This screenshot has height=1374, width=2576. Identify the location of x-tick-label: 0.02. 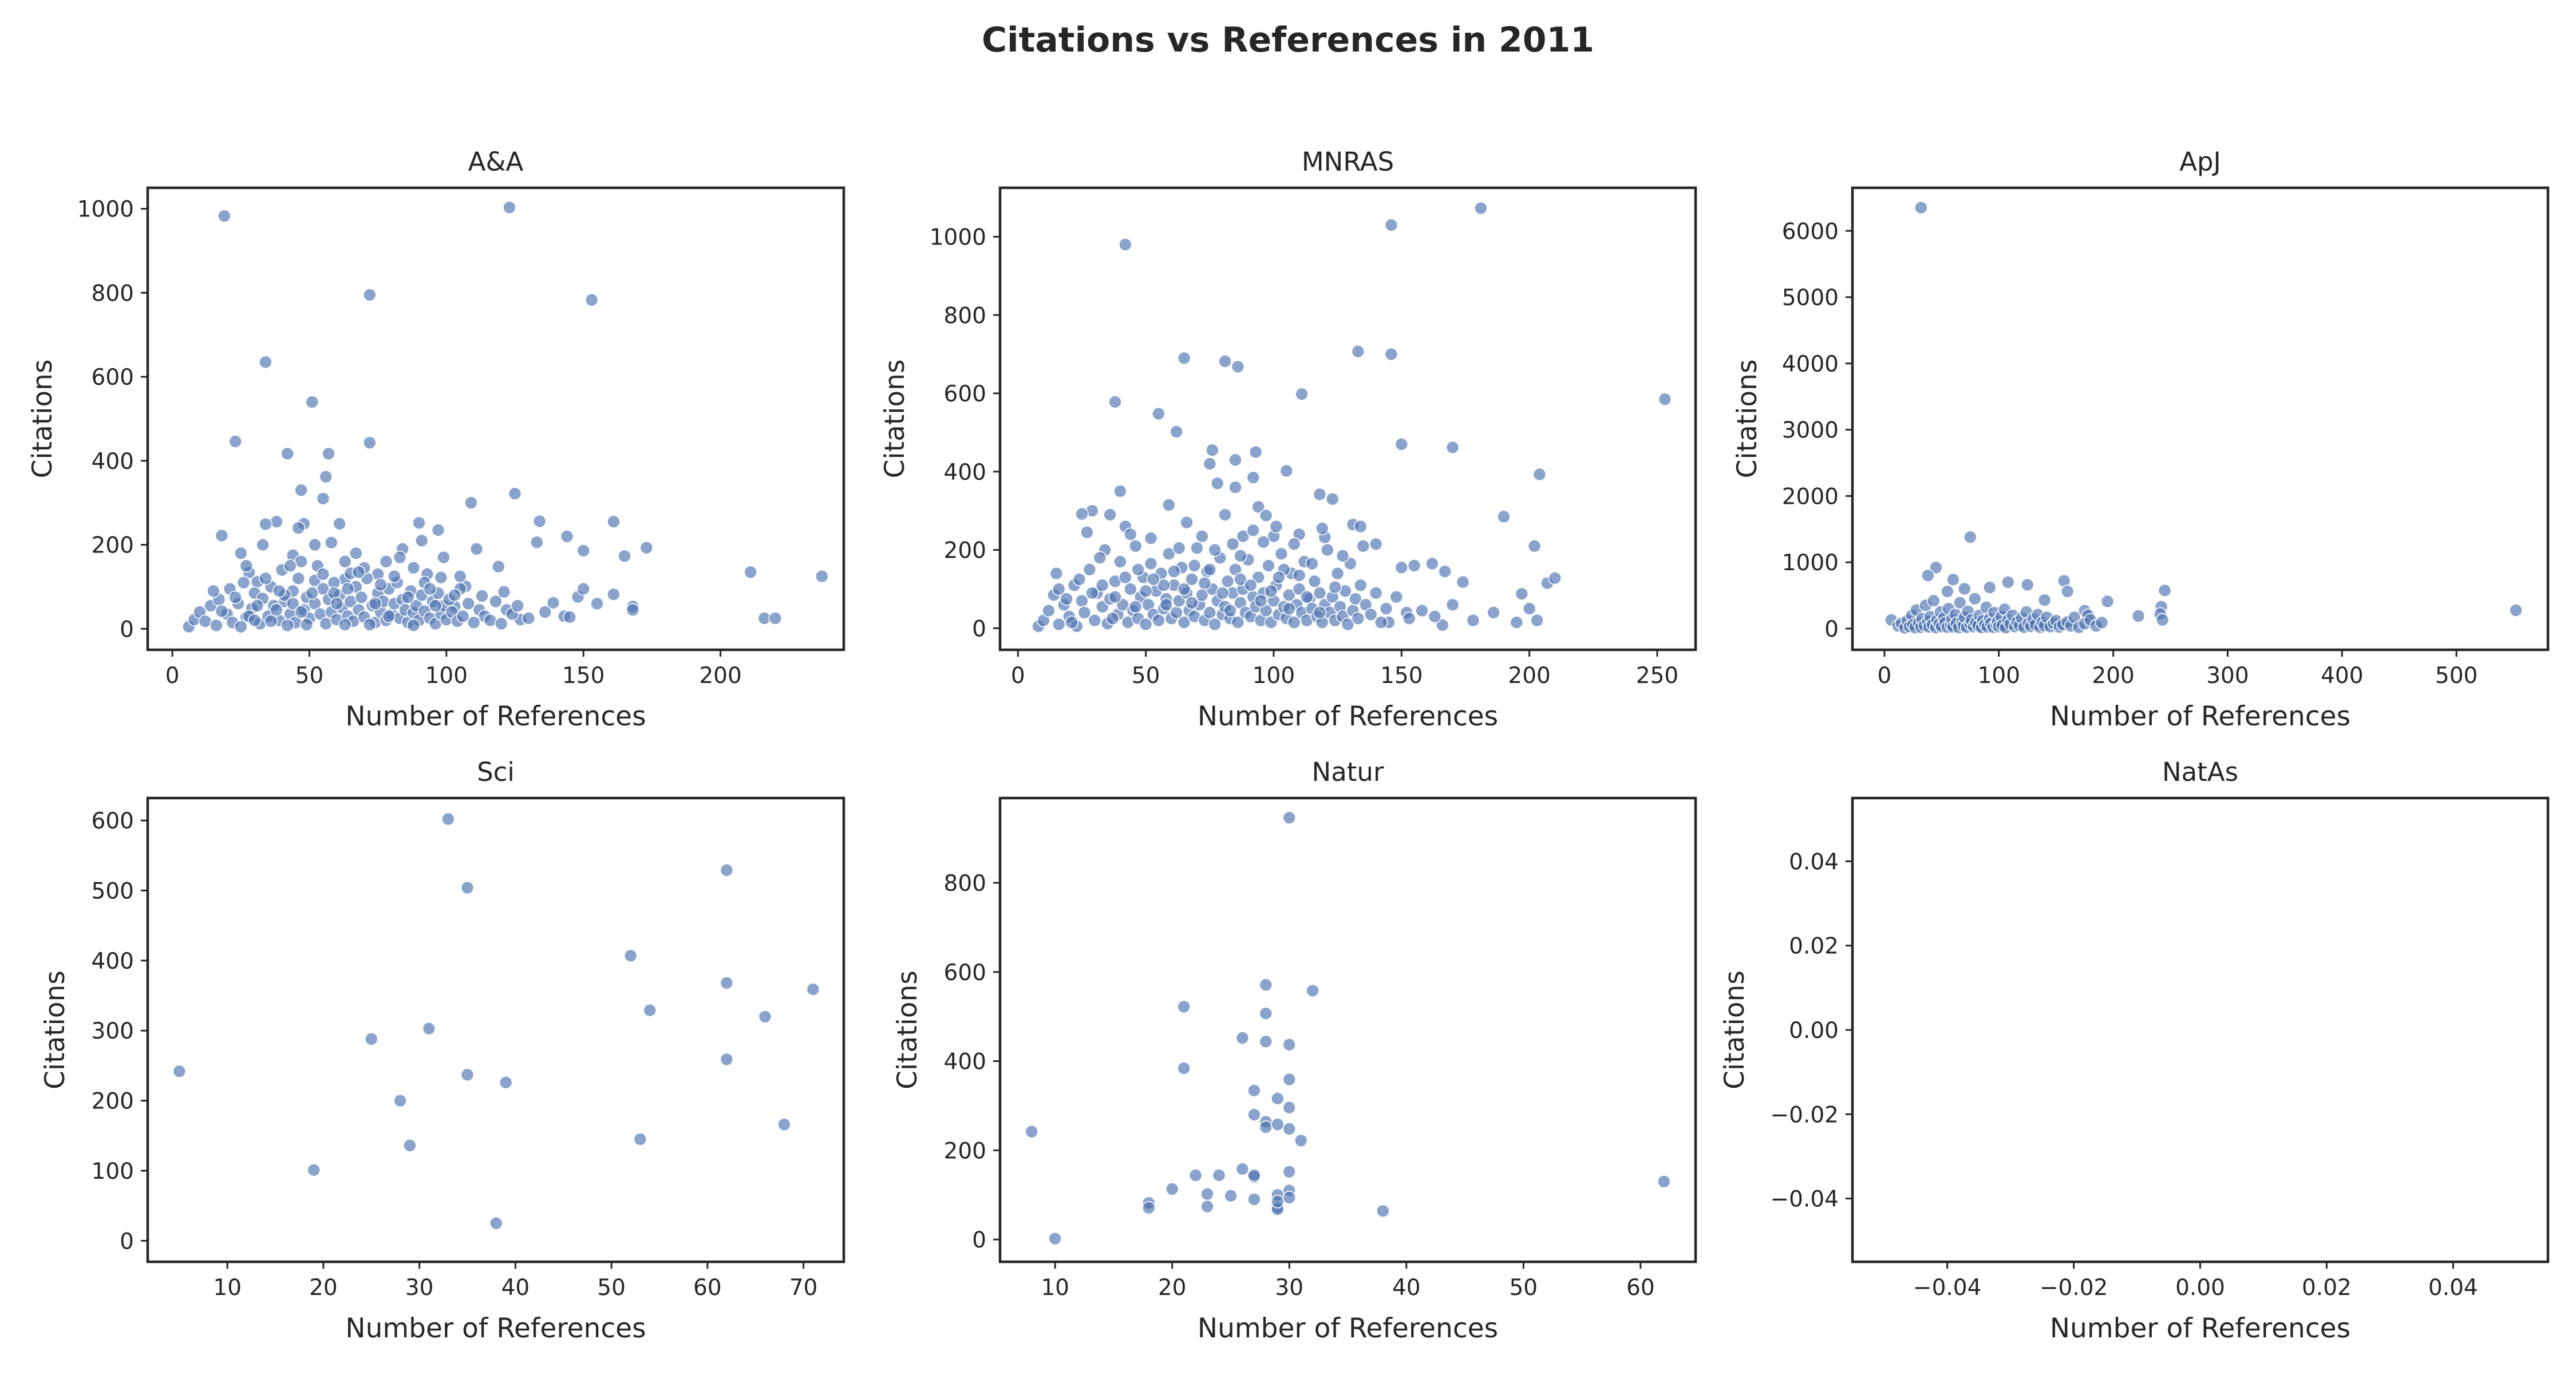
(2327, 1288).